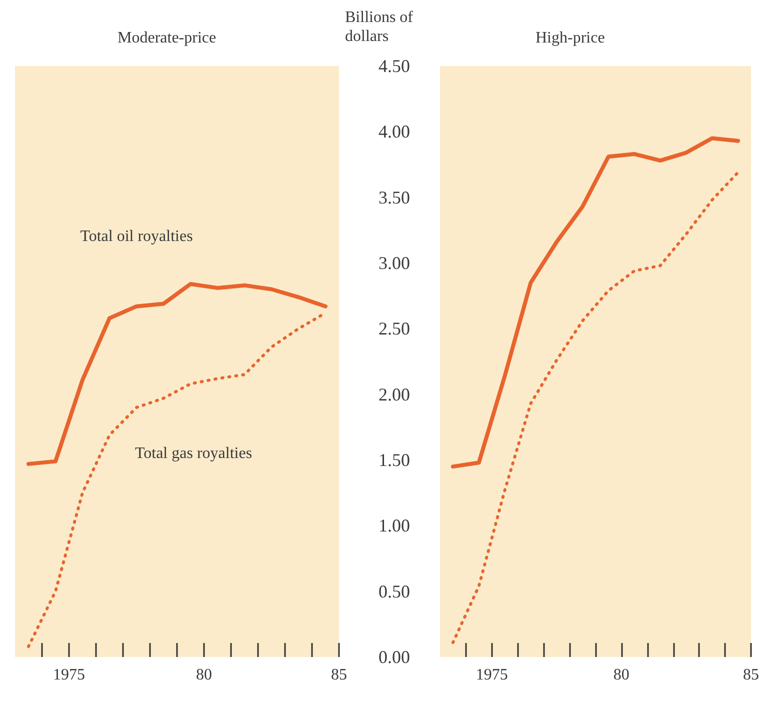  What do you see at coordinates (167, 38) in the screenshot?
I see `chart-title: Moderate-price` at bounding box center [167, 38].